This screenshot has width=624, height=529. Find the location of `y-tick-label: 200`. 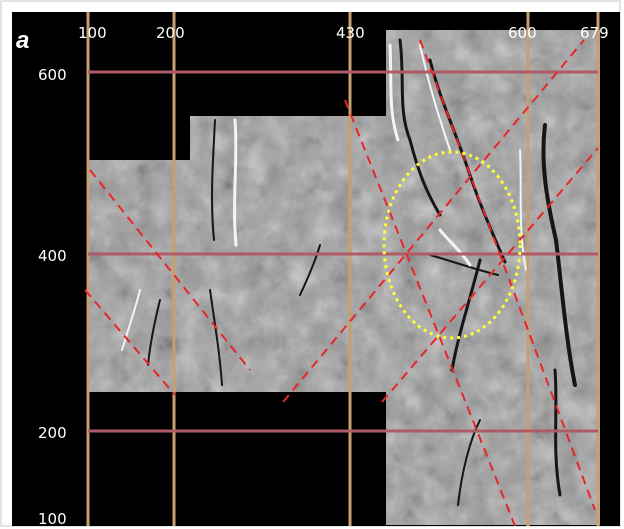

y-tick-label: 200 is located at coordinates (52, 433).